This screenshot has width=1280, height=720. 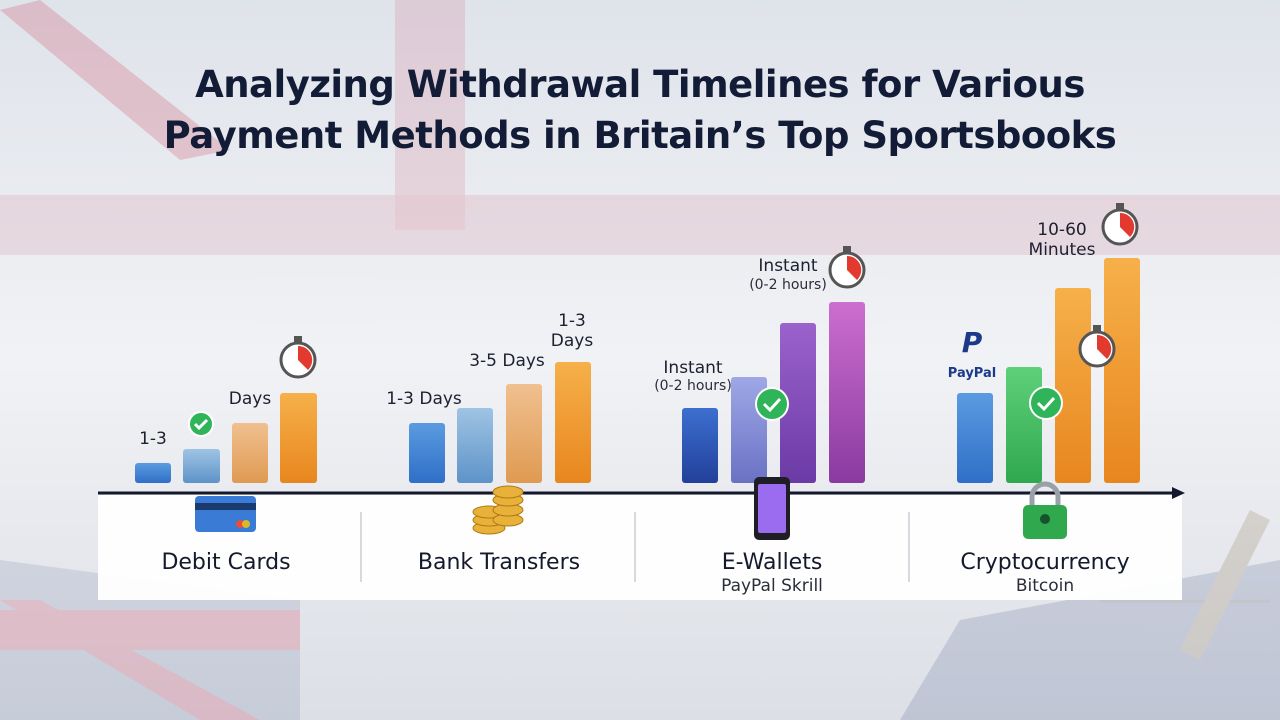 What do you see at coordinates (225, 562) in the screenshot?
I see `category-label: Debit Cards` at bounding box center [225, 562].